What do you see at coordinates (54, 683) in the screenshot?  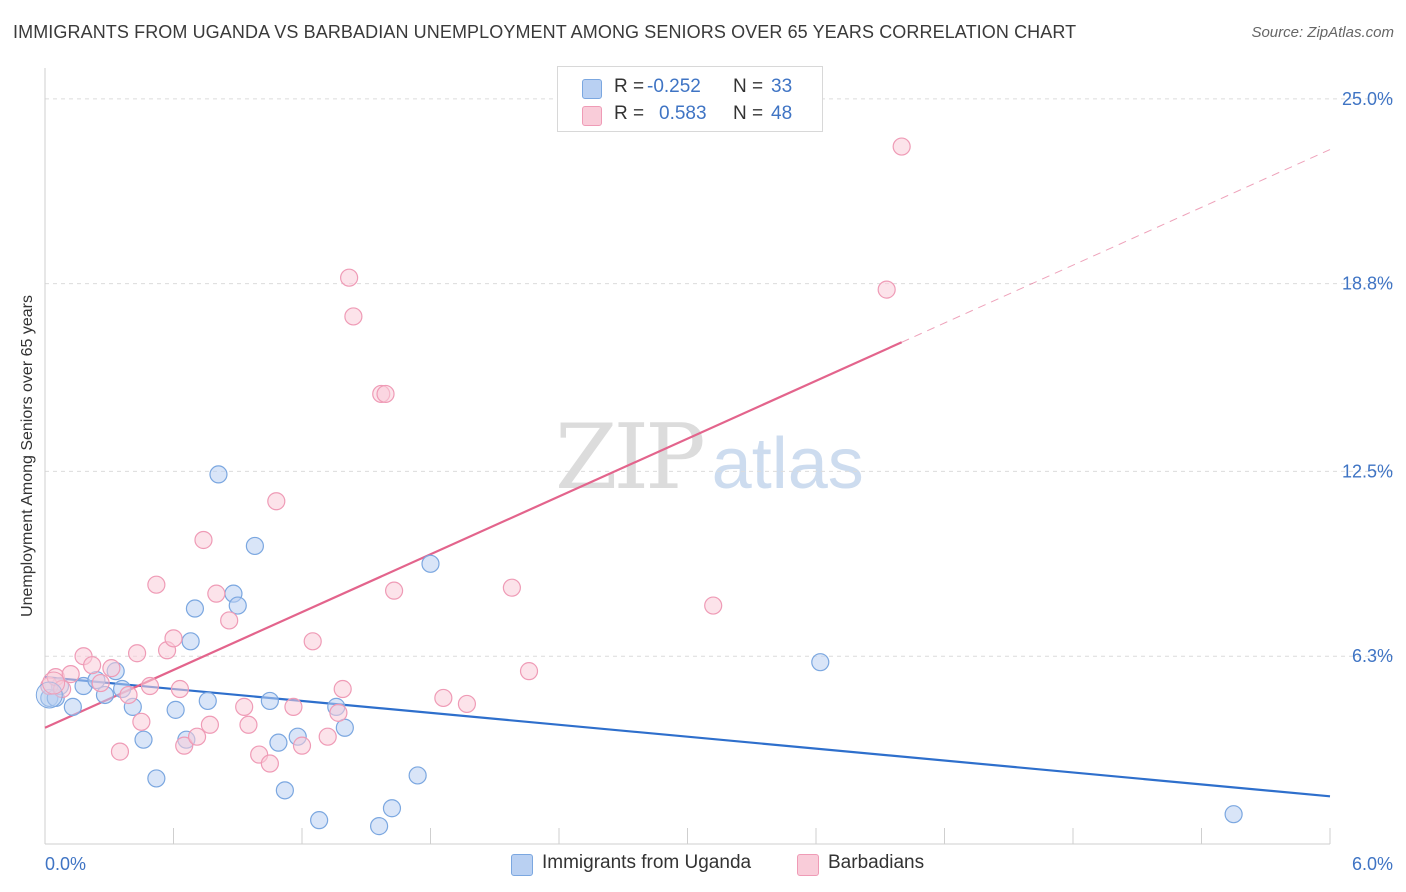 I see `barbadian-cluster-point` at bounding box center [54, 683].